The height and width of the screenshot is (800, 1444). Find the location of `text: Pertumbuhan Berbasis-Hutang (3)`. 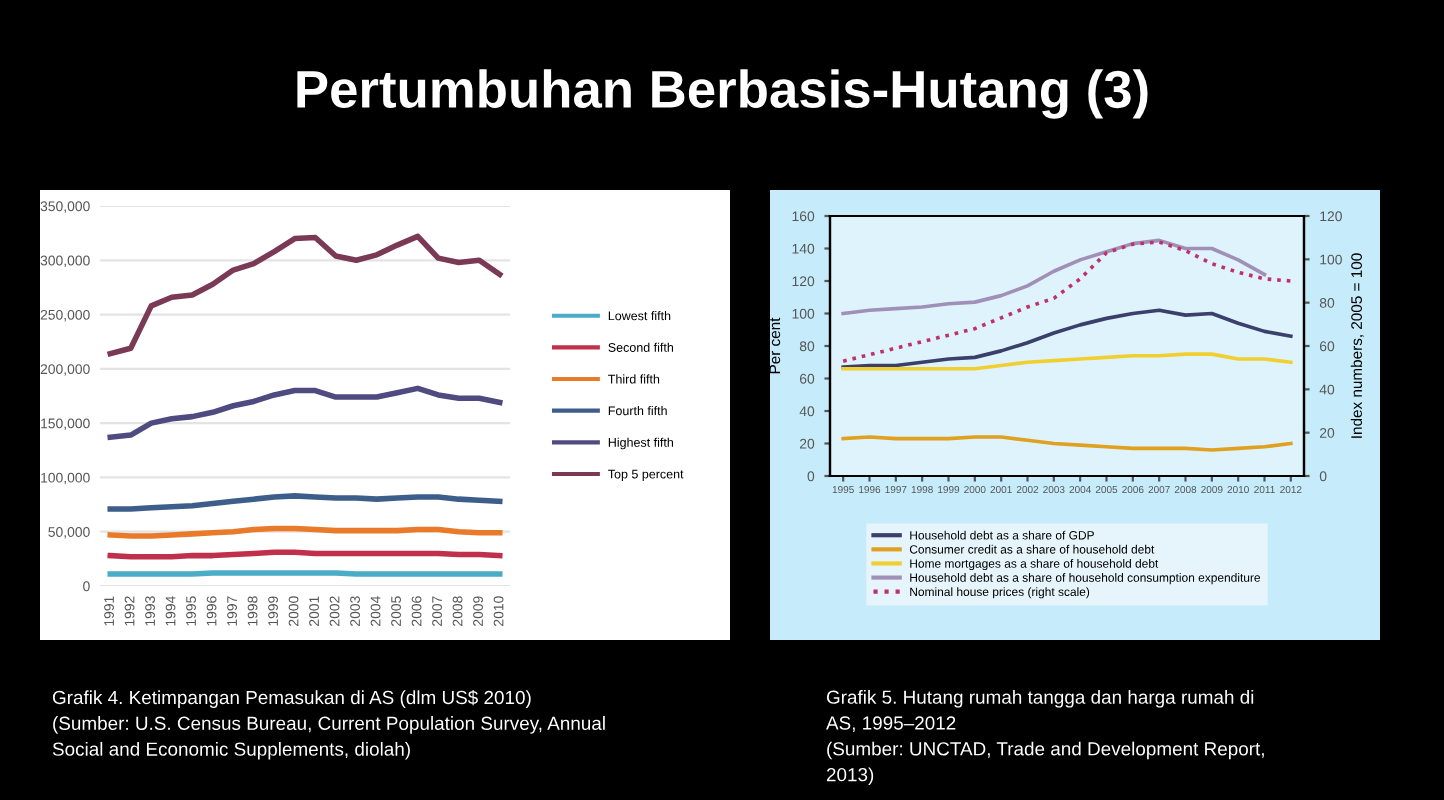

text: Pertumbuhan Berbasis-Hutang (3) is located at coordinates (722, 94).